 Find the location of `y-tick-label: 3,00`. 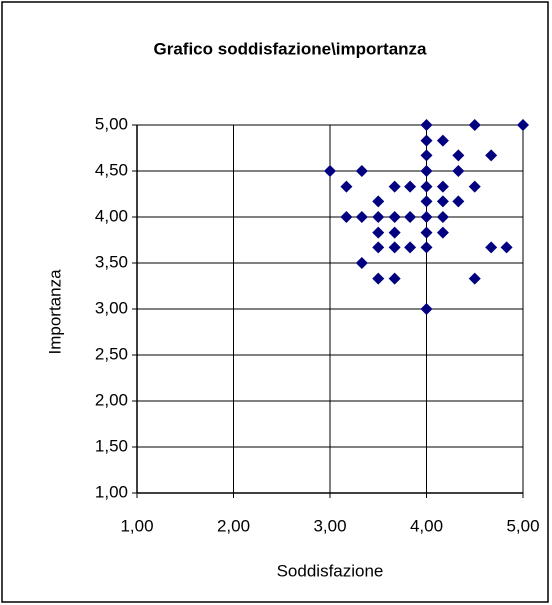

y-tick-label: 3,00 is located at coordinates (111, 307).